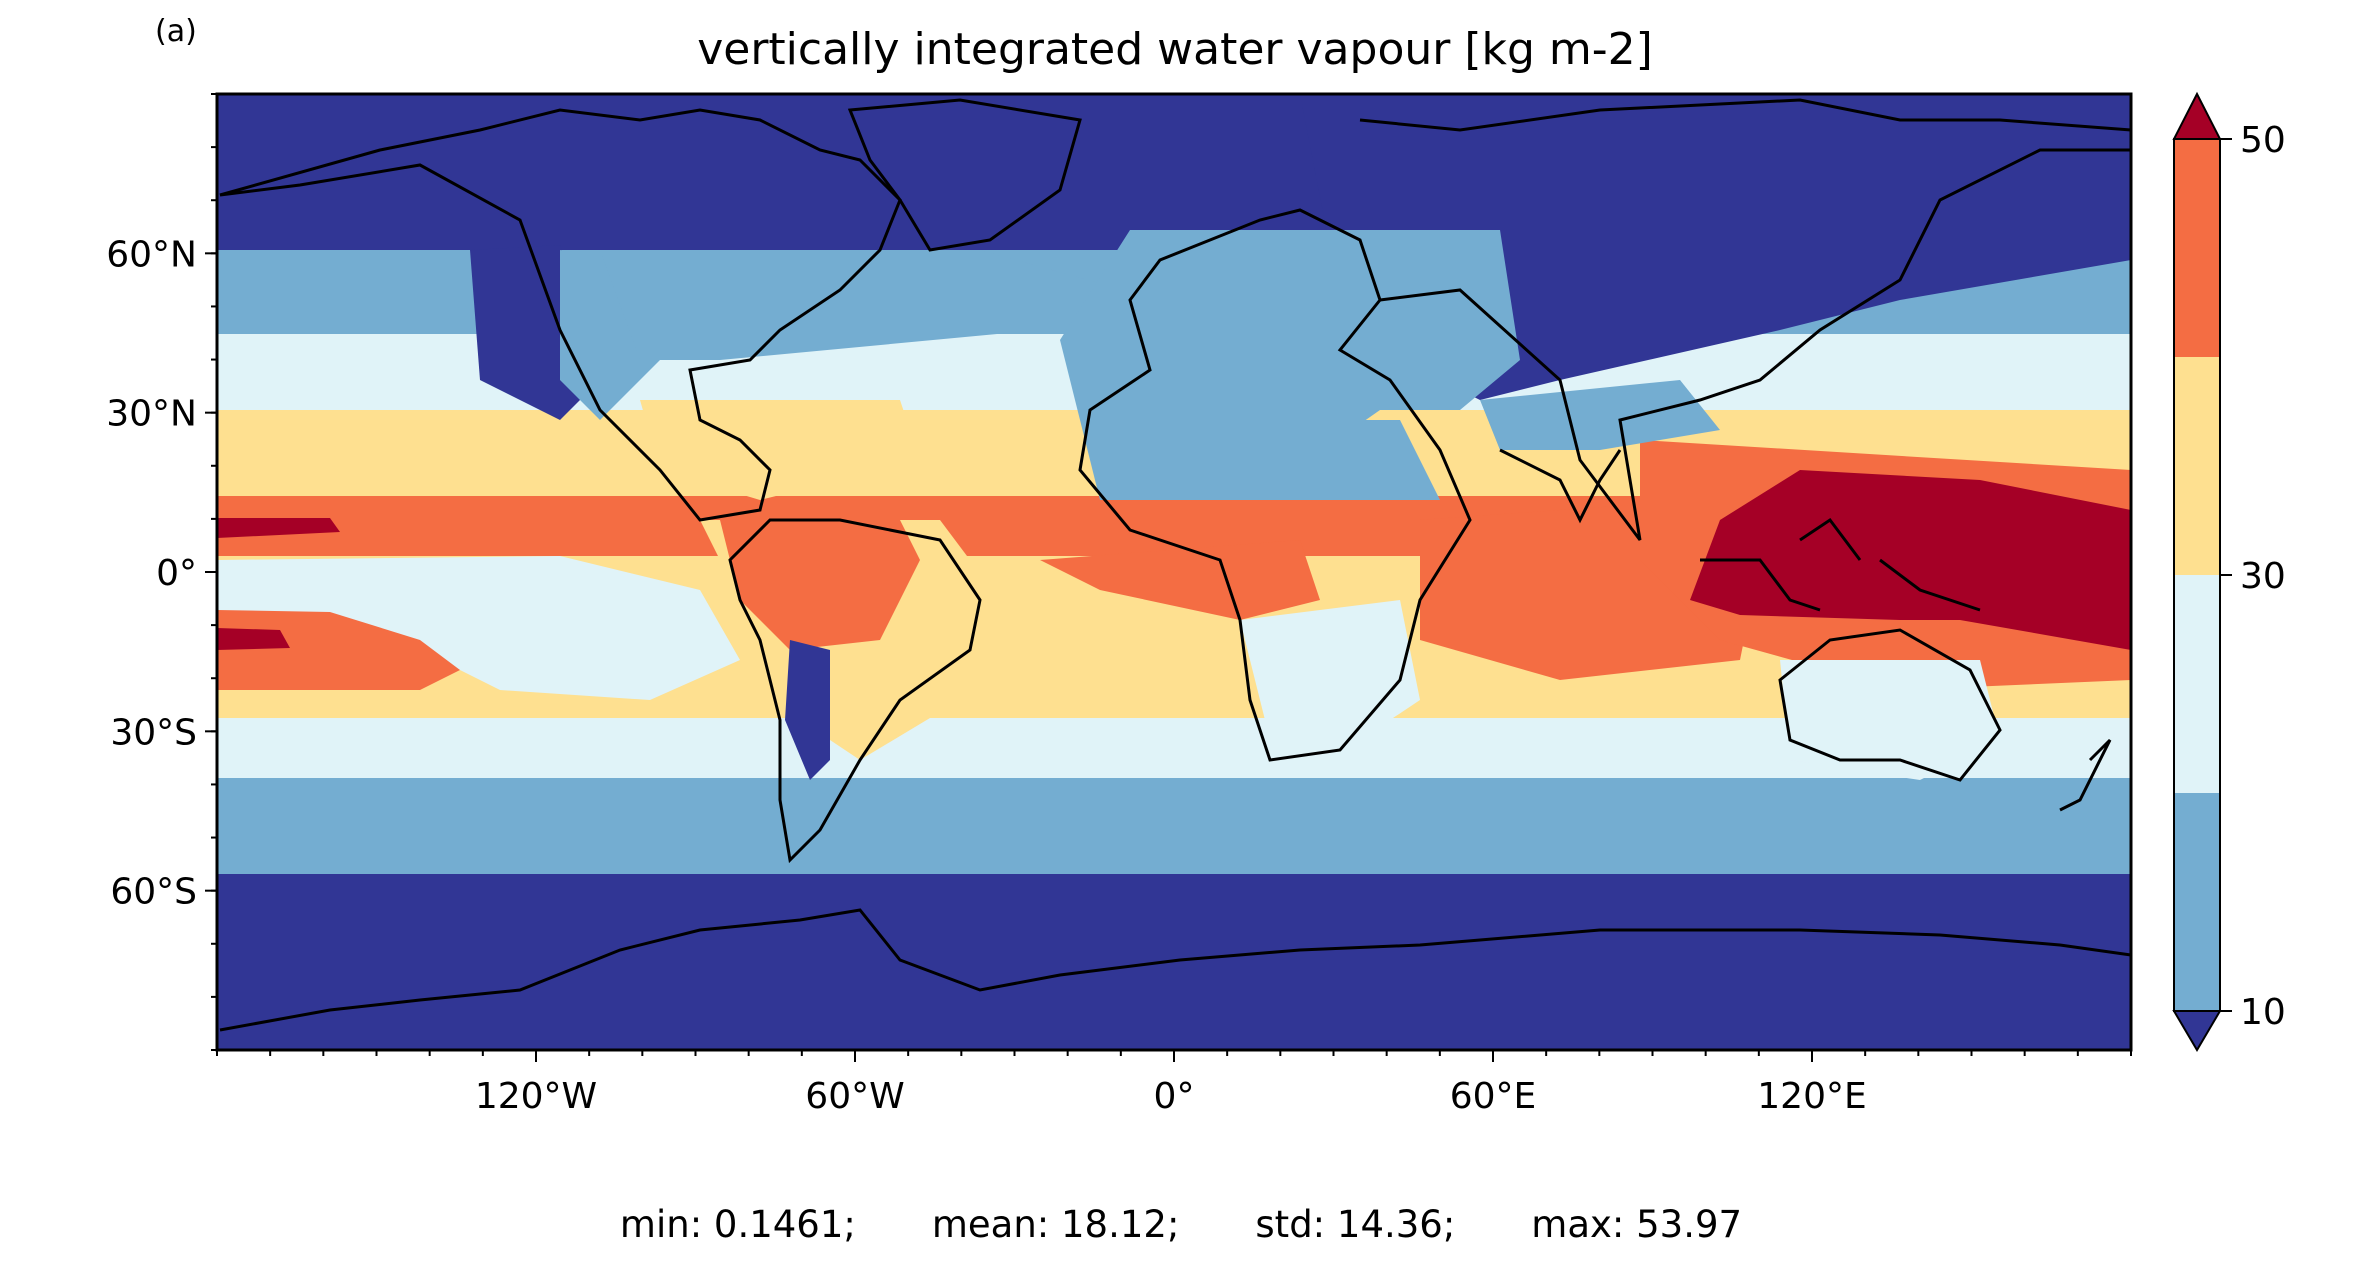  Describe the element at coordinates (278, 528) in the screenshot. I see `east-pacific-max` at that location.